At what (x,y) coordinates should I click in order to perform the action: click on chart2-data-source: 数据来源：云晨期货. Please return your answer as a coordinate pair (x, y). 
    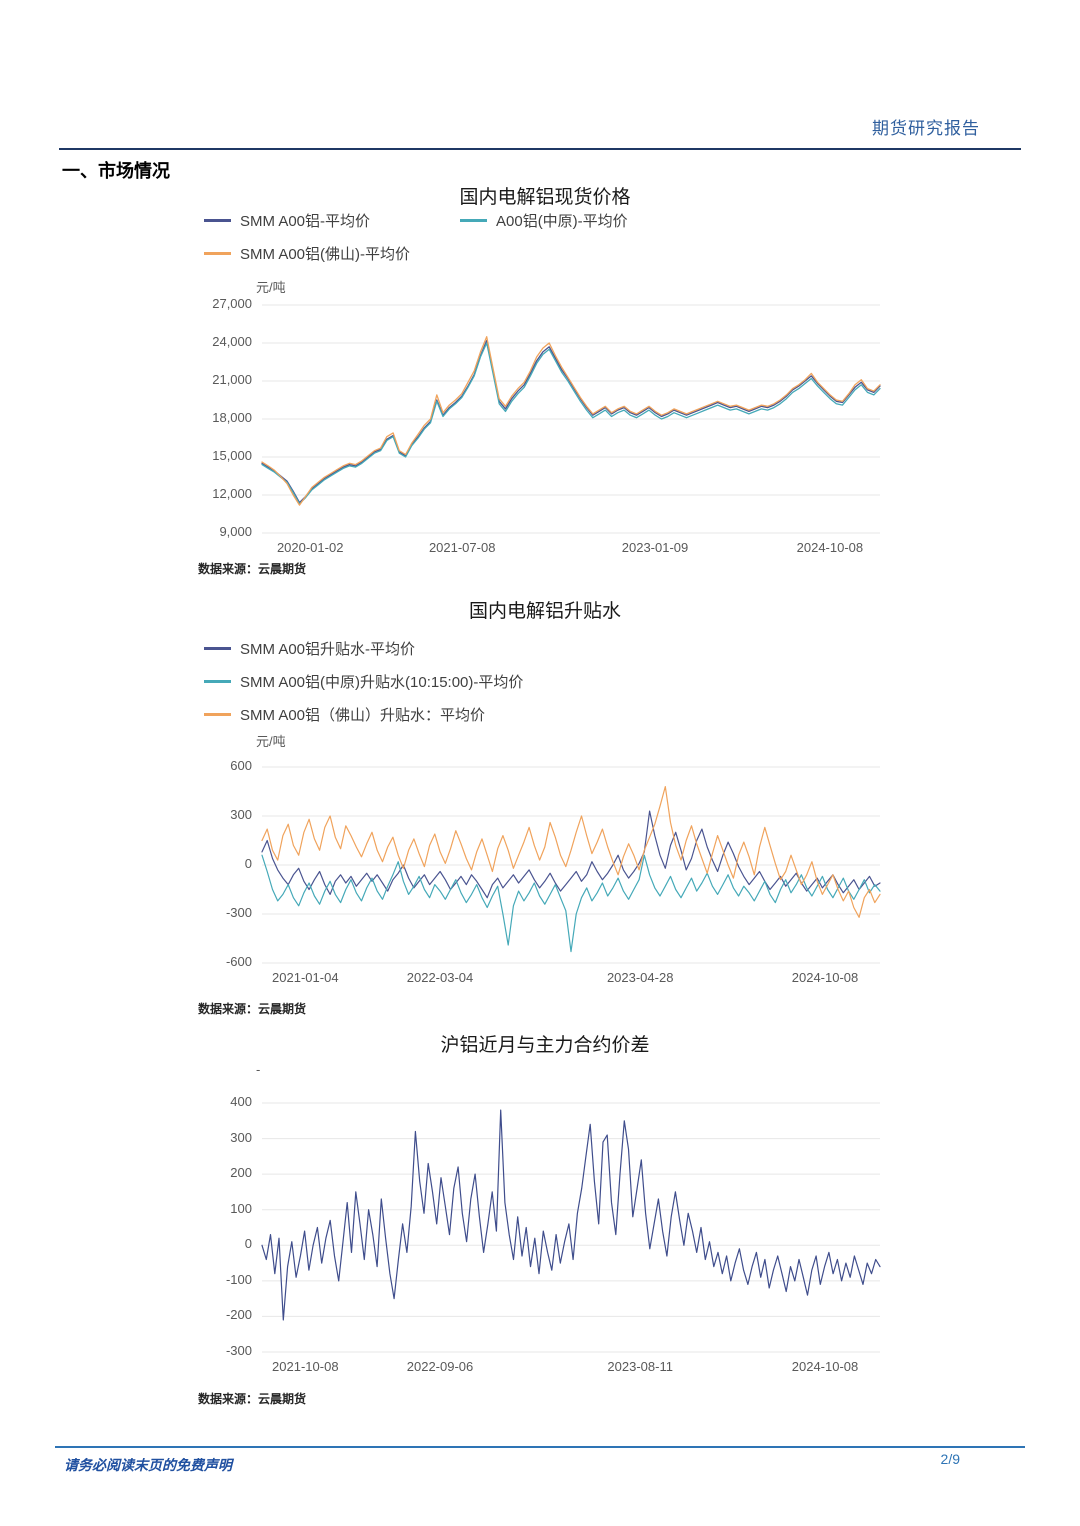
    Looking at the image, I should click on (252, 1009).